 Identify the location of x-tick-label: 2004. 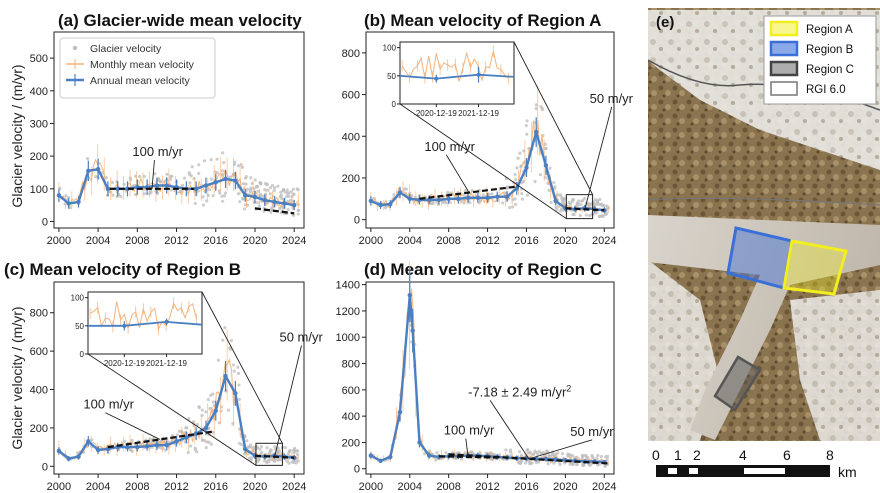
(410, 487).